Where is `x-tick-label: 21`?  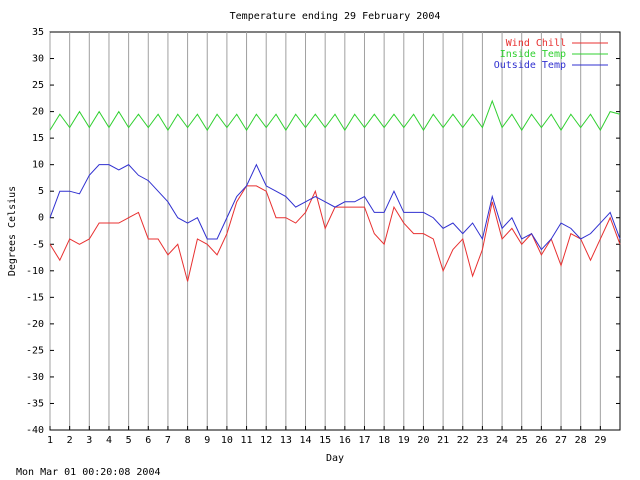 x-tick-label: 21 is located at coordinates (443, 440).